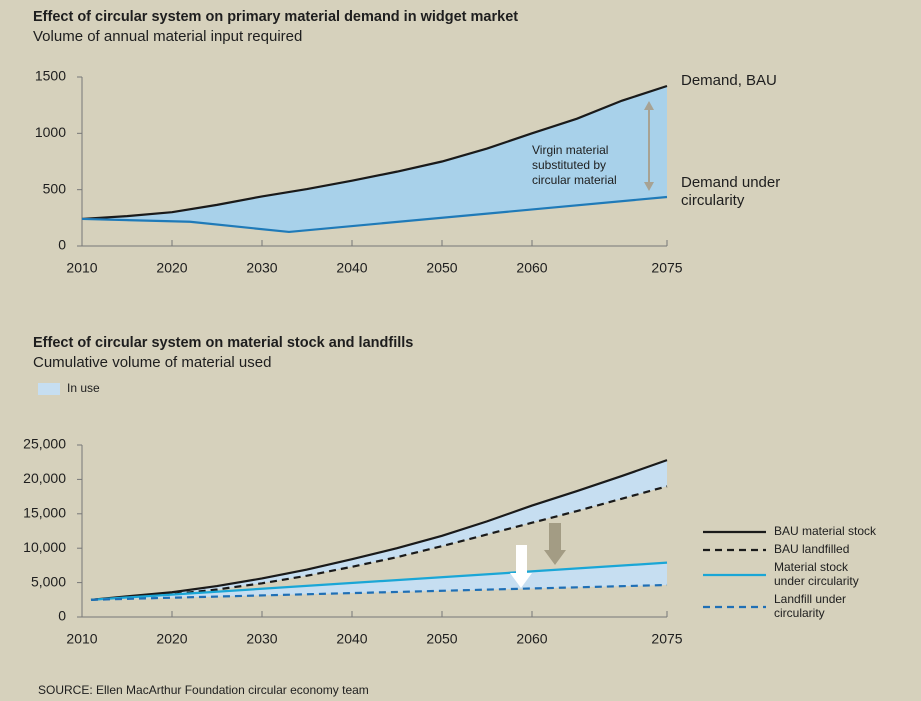 The height and width of the screenshot is (701, 921). What do you see at coordinates (44, 444) in the screenshot?
I see `y-tick-label: 25,000` at bounding box center [44, 444].